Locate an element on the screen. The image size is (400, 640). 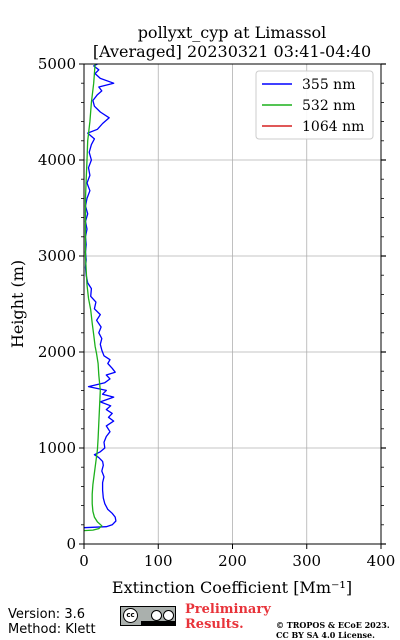
y-axis-label: Height (m) is located at coordinates (17, 304).